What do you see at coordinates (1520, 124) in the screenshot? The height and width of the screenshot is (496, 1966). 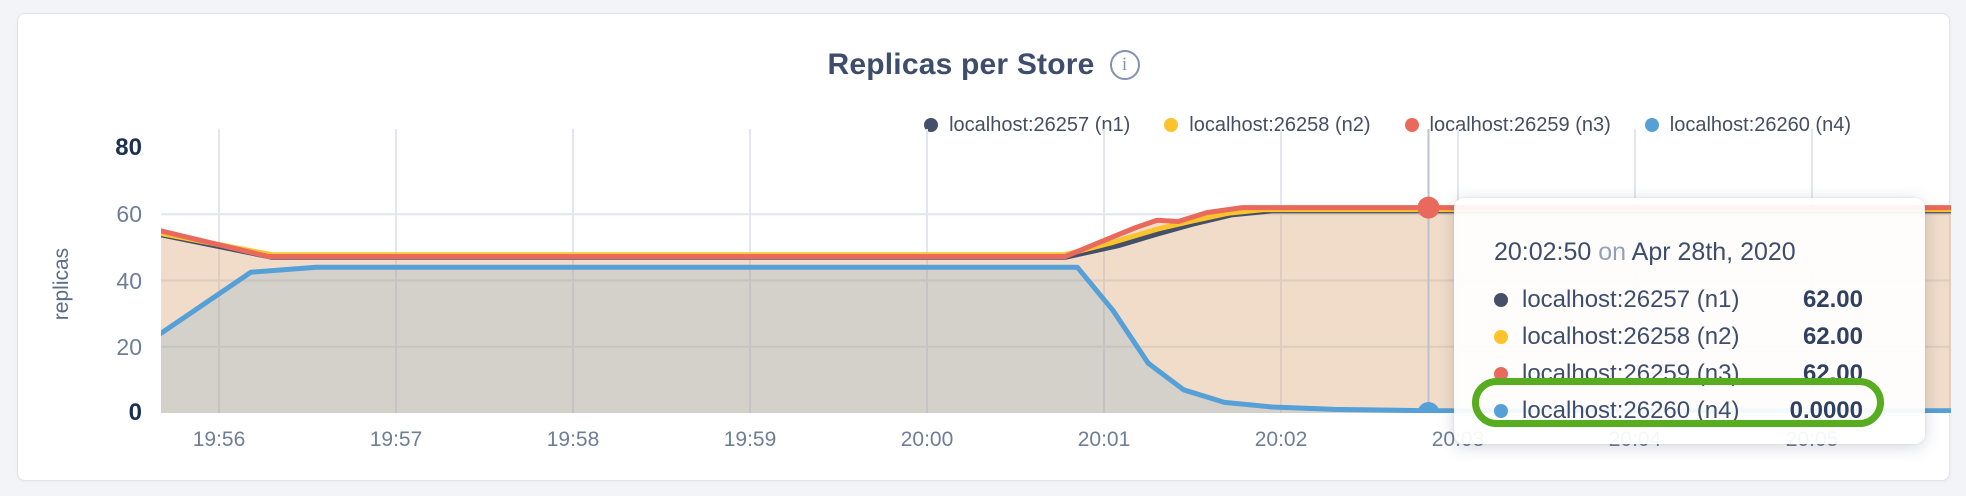 I see `legend-label: localhost:26259 (n3)` at bounding box center [1520, 124].